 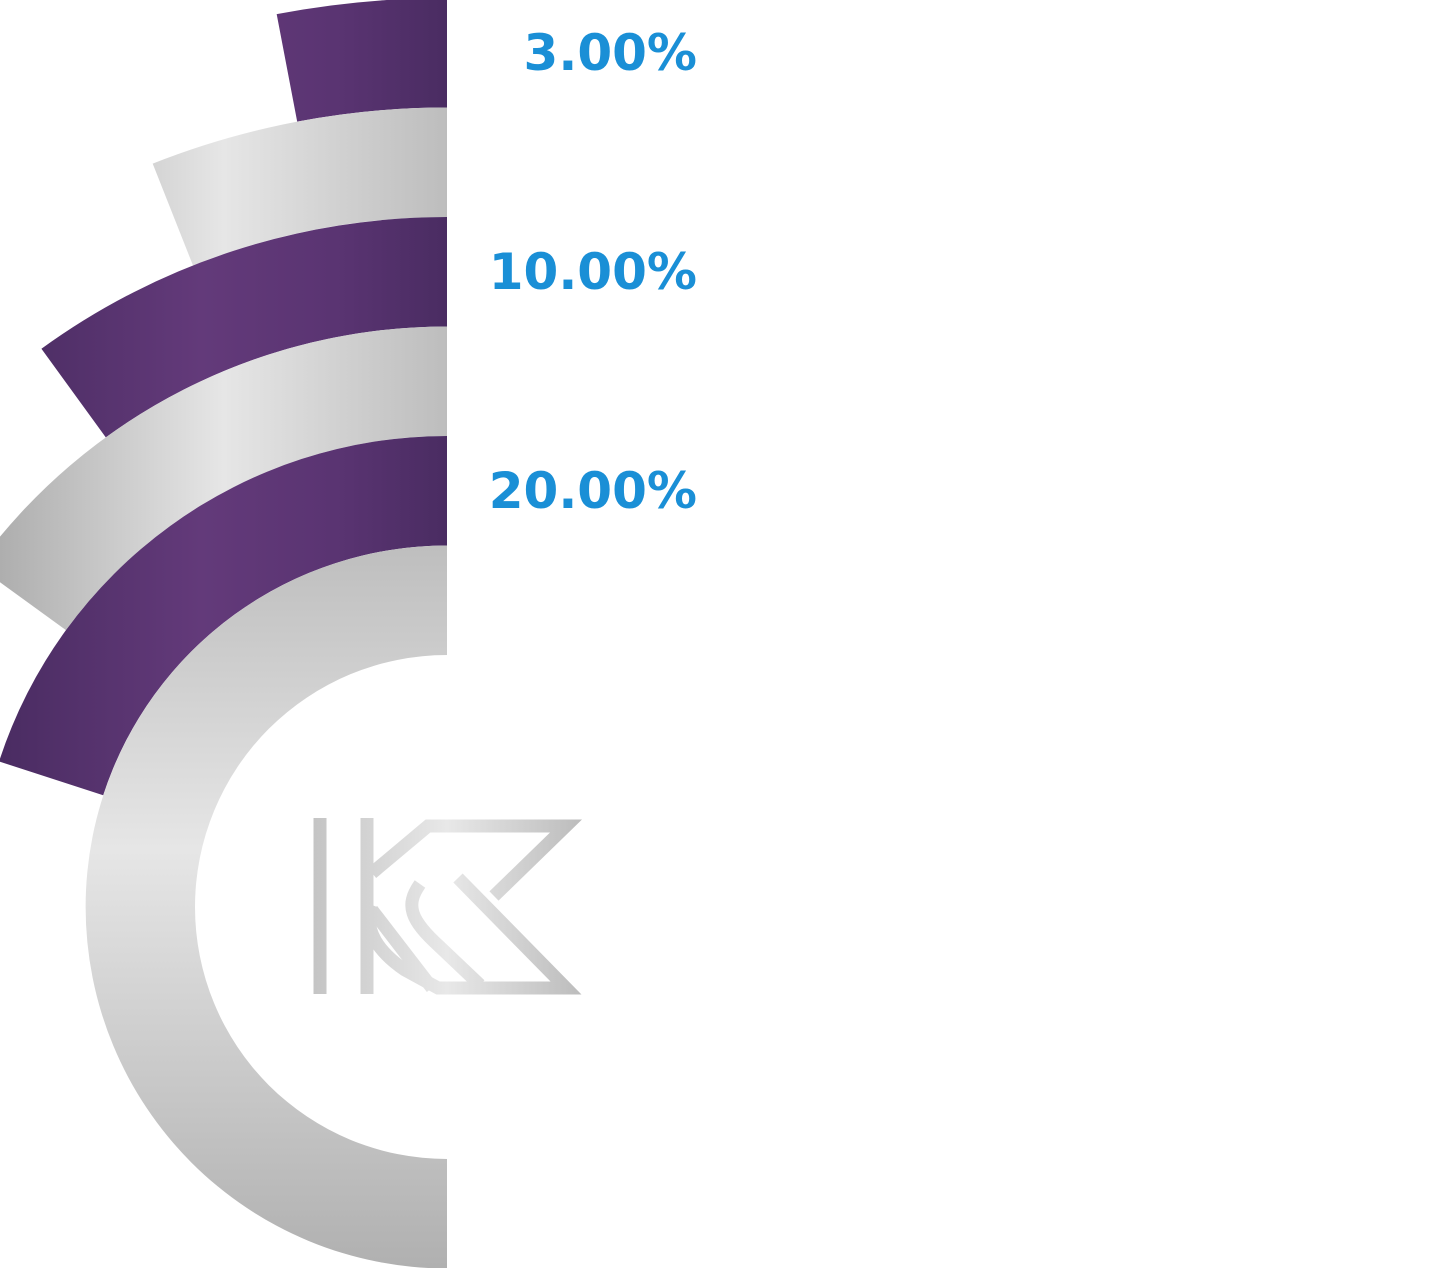 I want to click on ring-value-label: 3.00%, so click(x=610, y=53).